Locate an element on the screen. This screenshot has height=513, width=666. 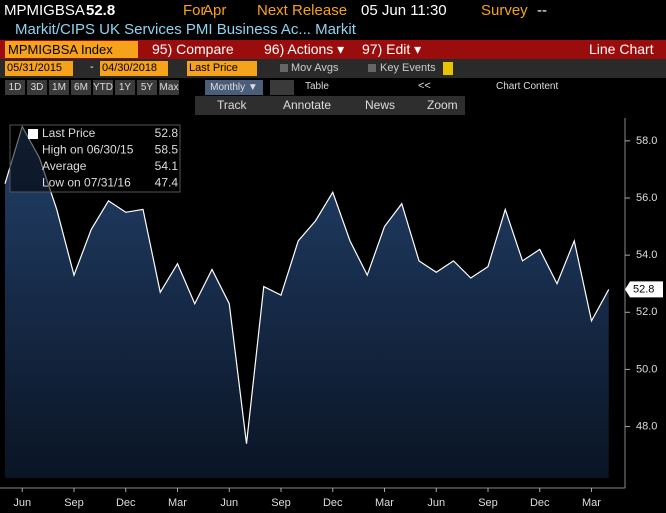
chart-icon is located at coordinates (282, 87).